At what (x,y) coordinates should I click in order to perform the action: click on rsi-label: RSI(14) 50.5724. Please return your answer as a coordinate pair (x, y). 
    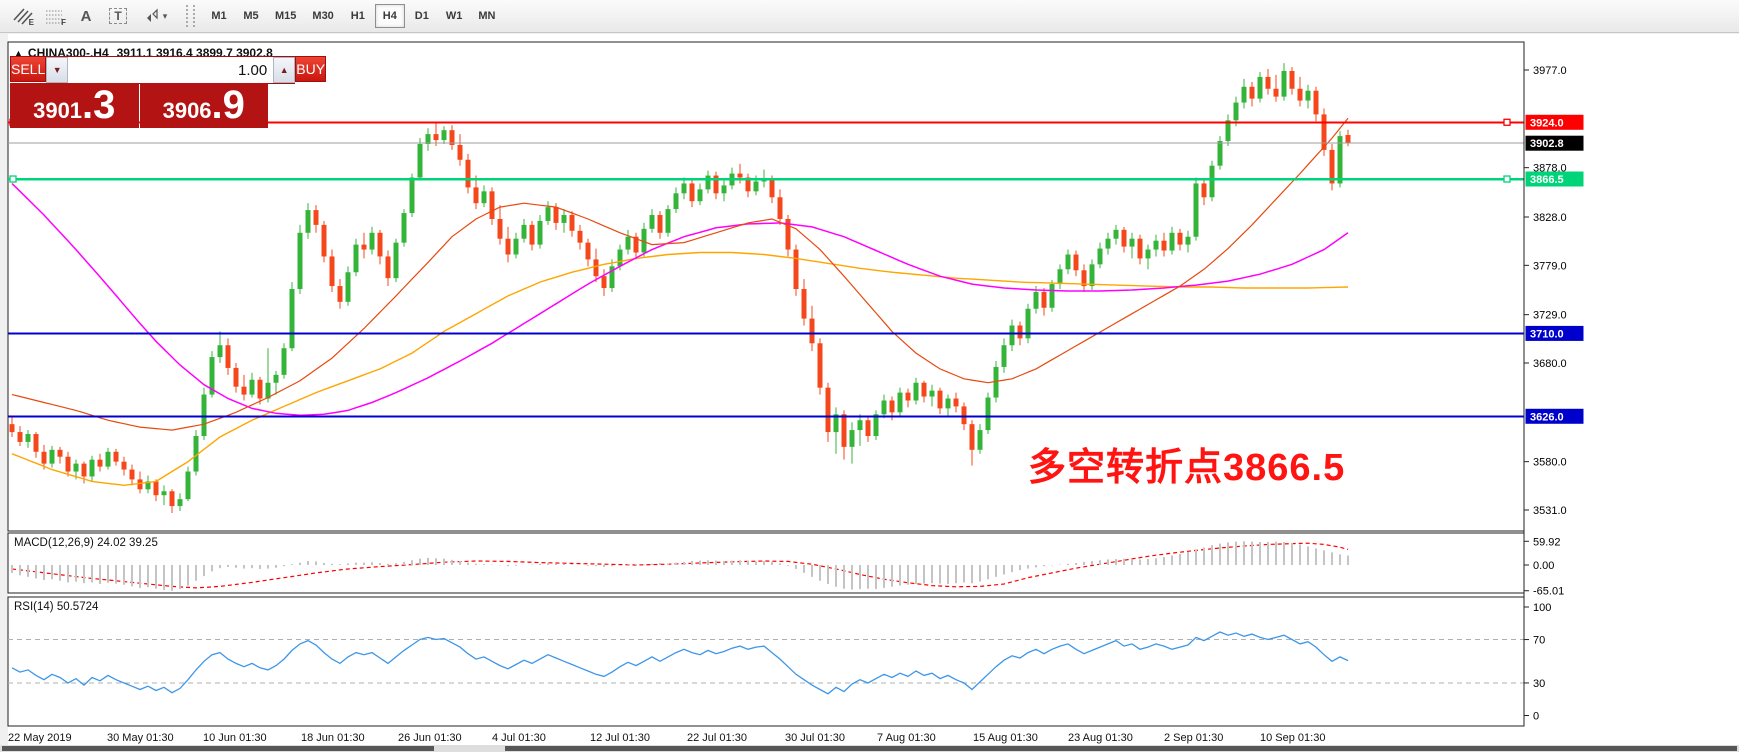
    Looking at the image, I should click on (56, 607).